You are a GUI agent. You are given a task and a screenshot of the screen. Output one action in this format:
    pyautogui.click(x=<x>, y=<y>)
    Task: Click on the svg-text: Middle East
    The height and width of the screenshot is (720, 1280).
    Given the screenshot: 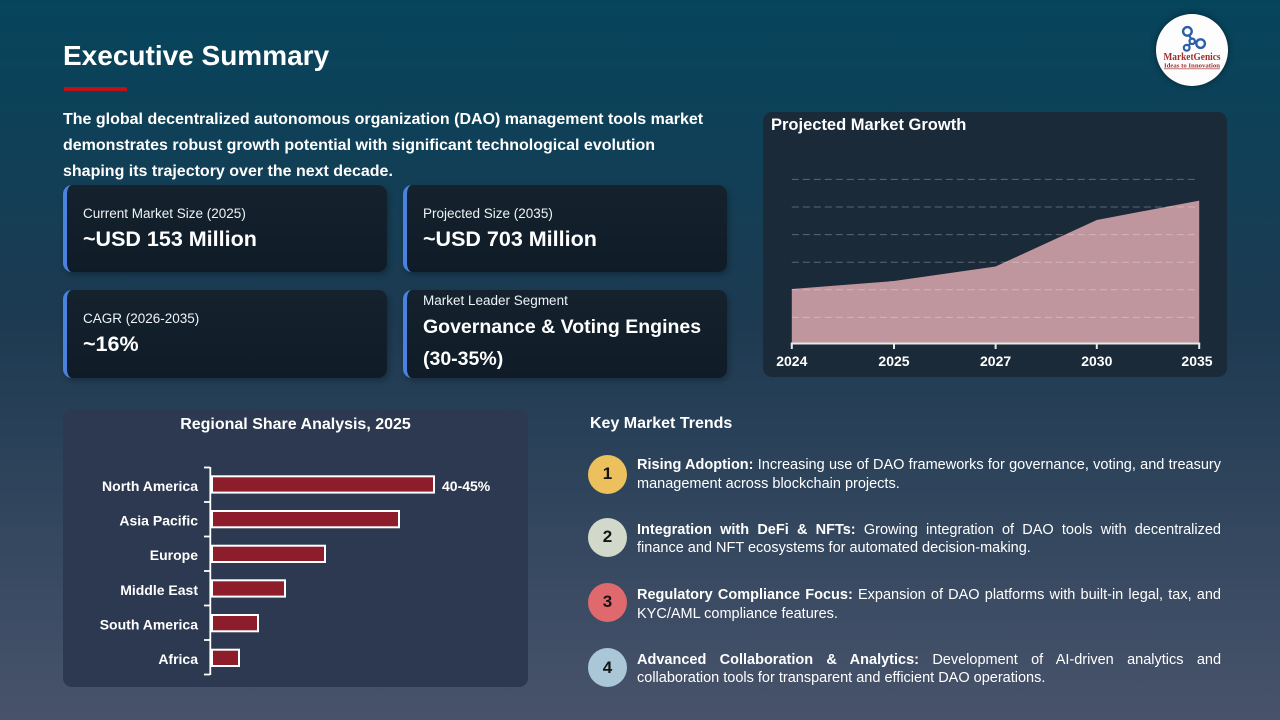 What is the action you would take?
    pyautogui.click(x=159, y=590)
    